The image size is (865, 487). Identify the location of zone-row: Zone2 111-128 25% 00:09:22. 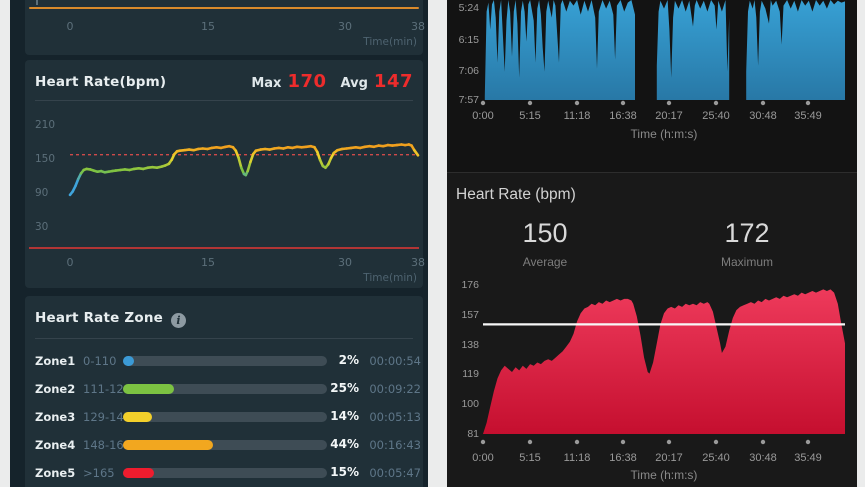
(224, 389).